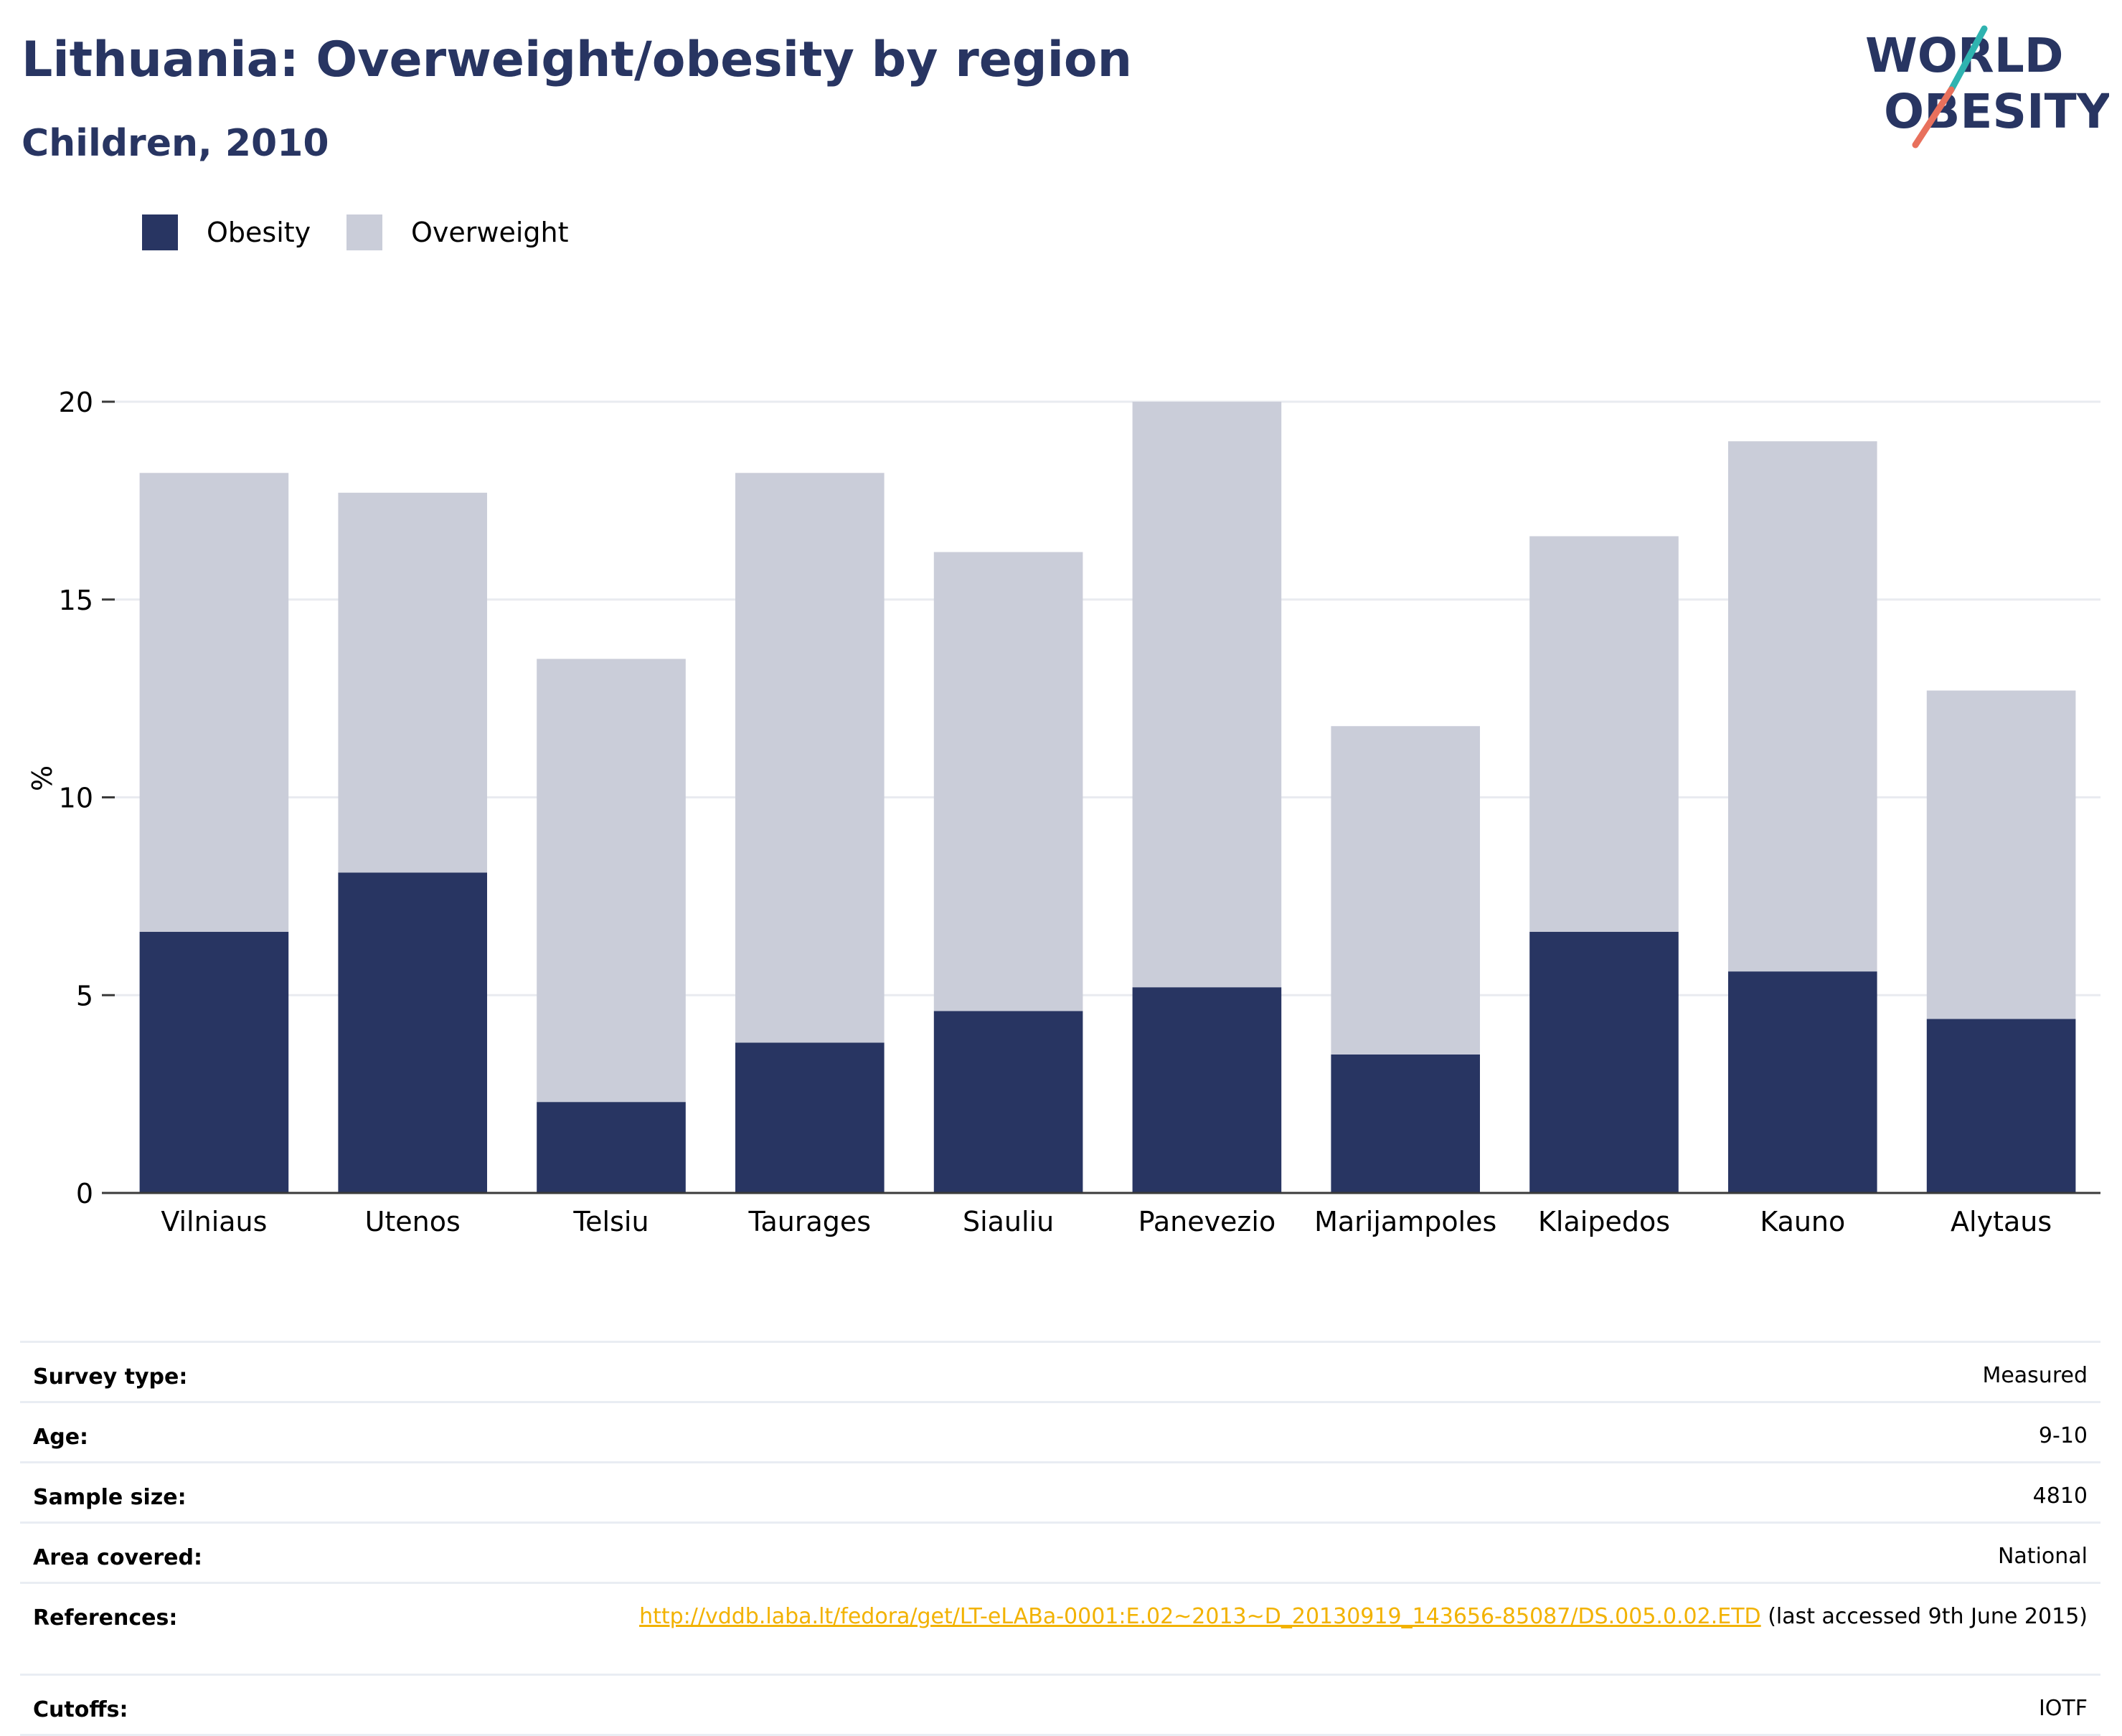  What do you see at coordinates (1207, 1090) in the screenshot?
I see `bar-obesity-panevezio` at bounding box center [1207, 1090].